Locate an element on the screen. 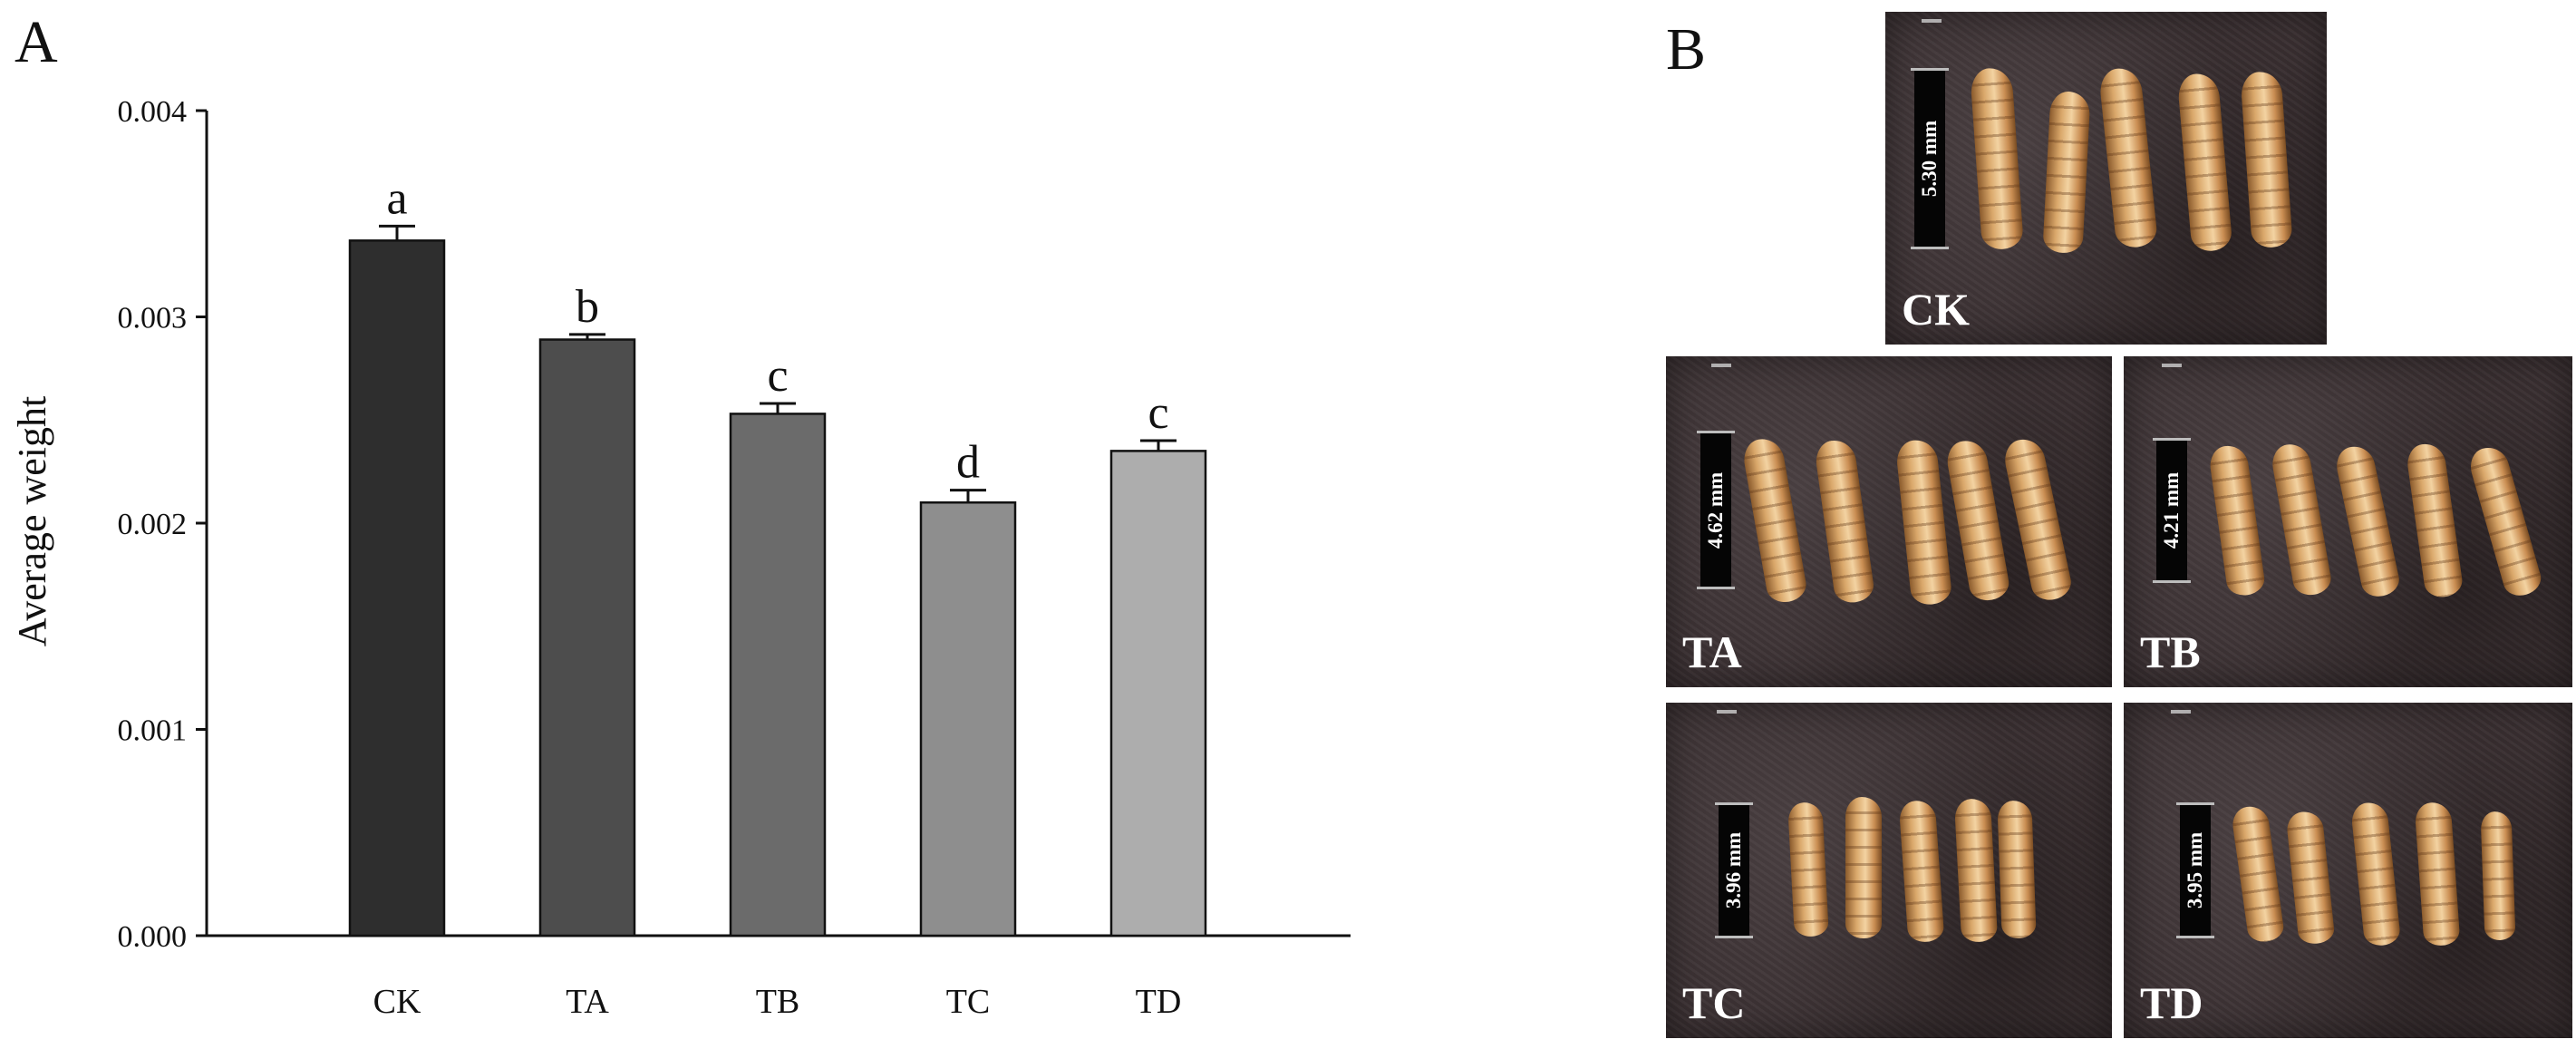 This screenshot has width=2576, height=1049. scale-bar-text: 3.95 mm is located at coordinates (2195, 870).